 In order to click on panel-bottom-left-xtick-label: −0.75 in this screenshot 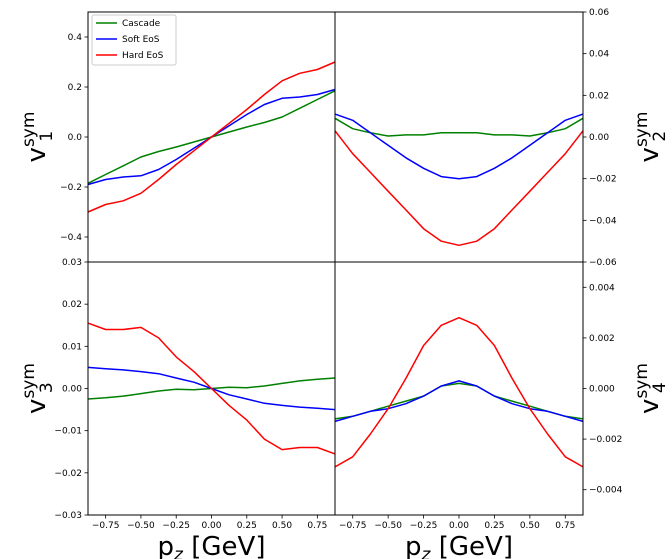, I will do `click(106, 526)`.